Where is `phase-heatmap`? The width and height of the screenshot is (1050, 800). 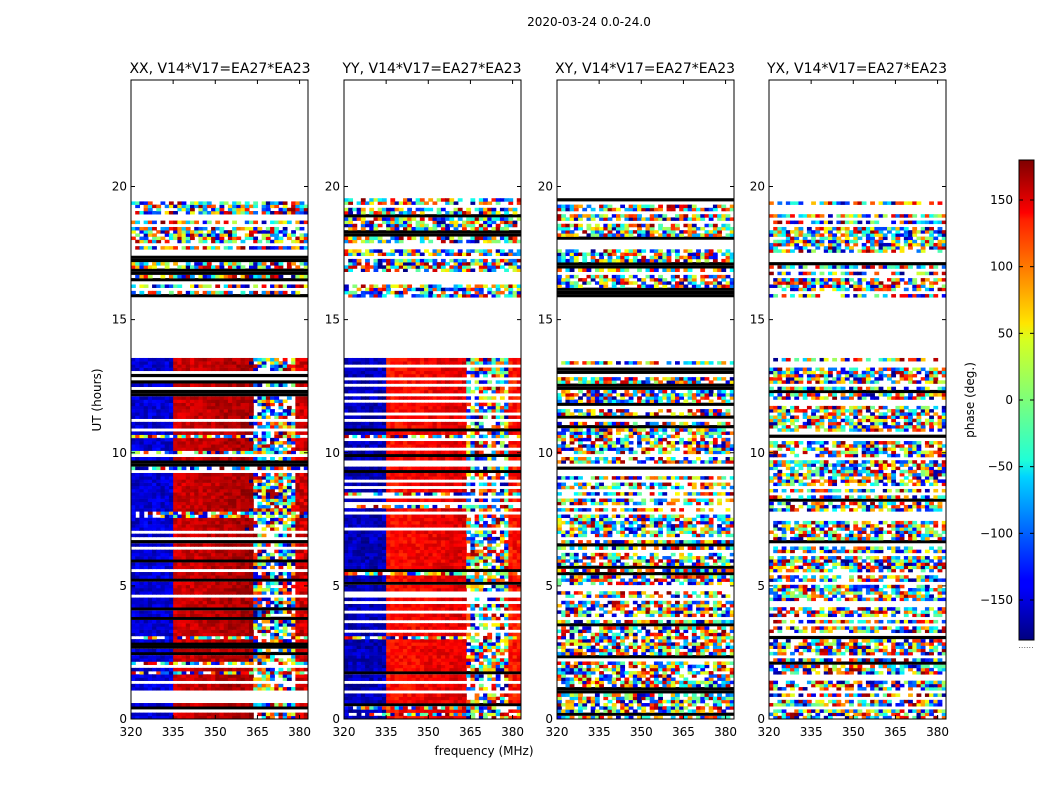
phase-heatmap is located at coordinates (432, 399).